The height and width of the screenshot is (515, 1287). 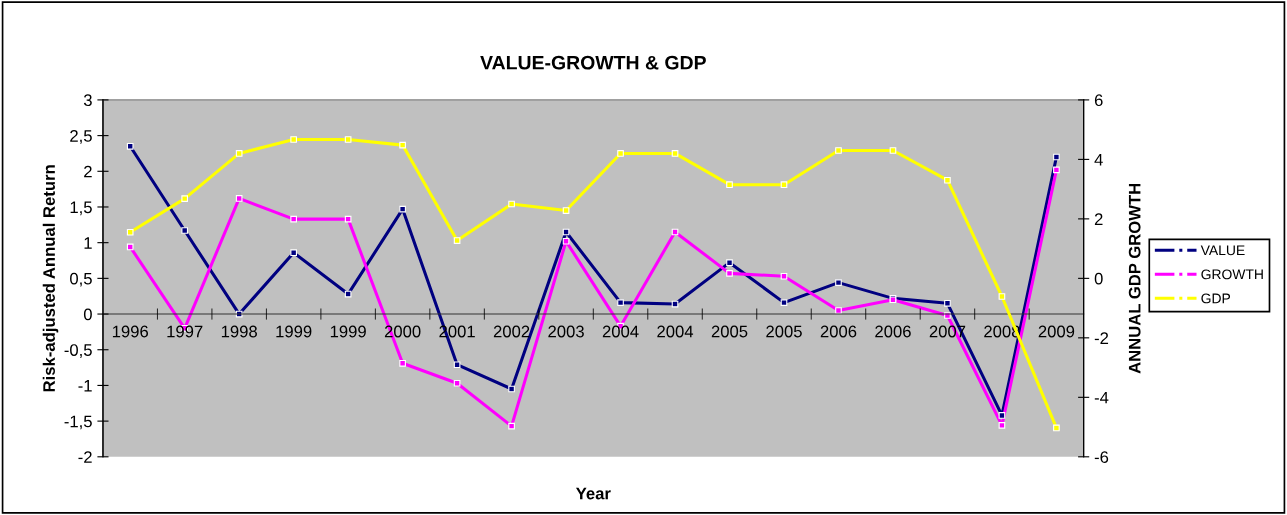 I want to click on x-tick-label: 2003, so click(x=566, y=331).